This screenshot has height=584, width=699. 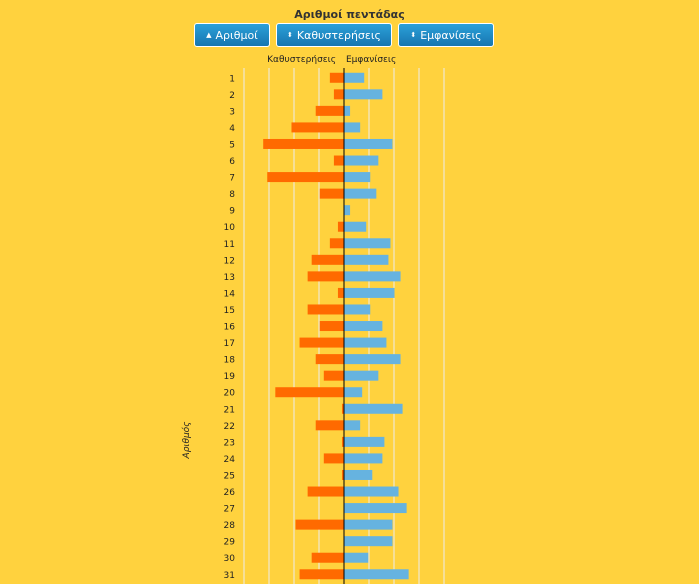 What do you see at coordinates (451, 35) in the screenshot?
I see `sort-by-appearances-label: Εμφανίσεις` at bounding box center [451, 35].